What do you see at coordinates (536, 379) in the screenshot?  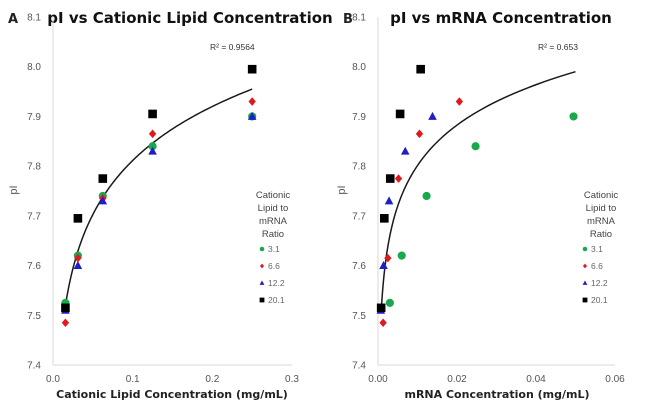 I see `panel-b-x-tick-label: 0.04` at bounding box center [536, 379].